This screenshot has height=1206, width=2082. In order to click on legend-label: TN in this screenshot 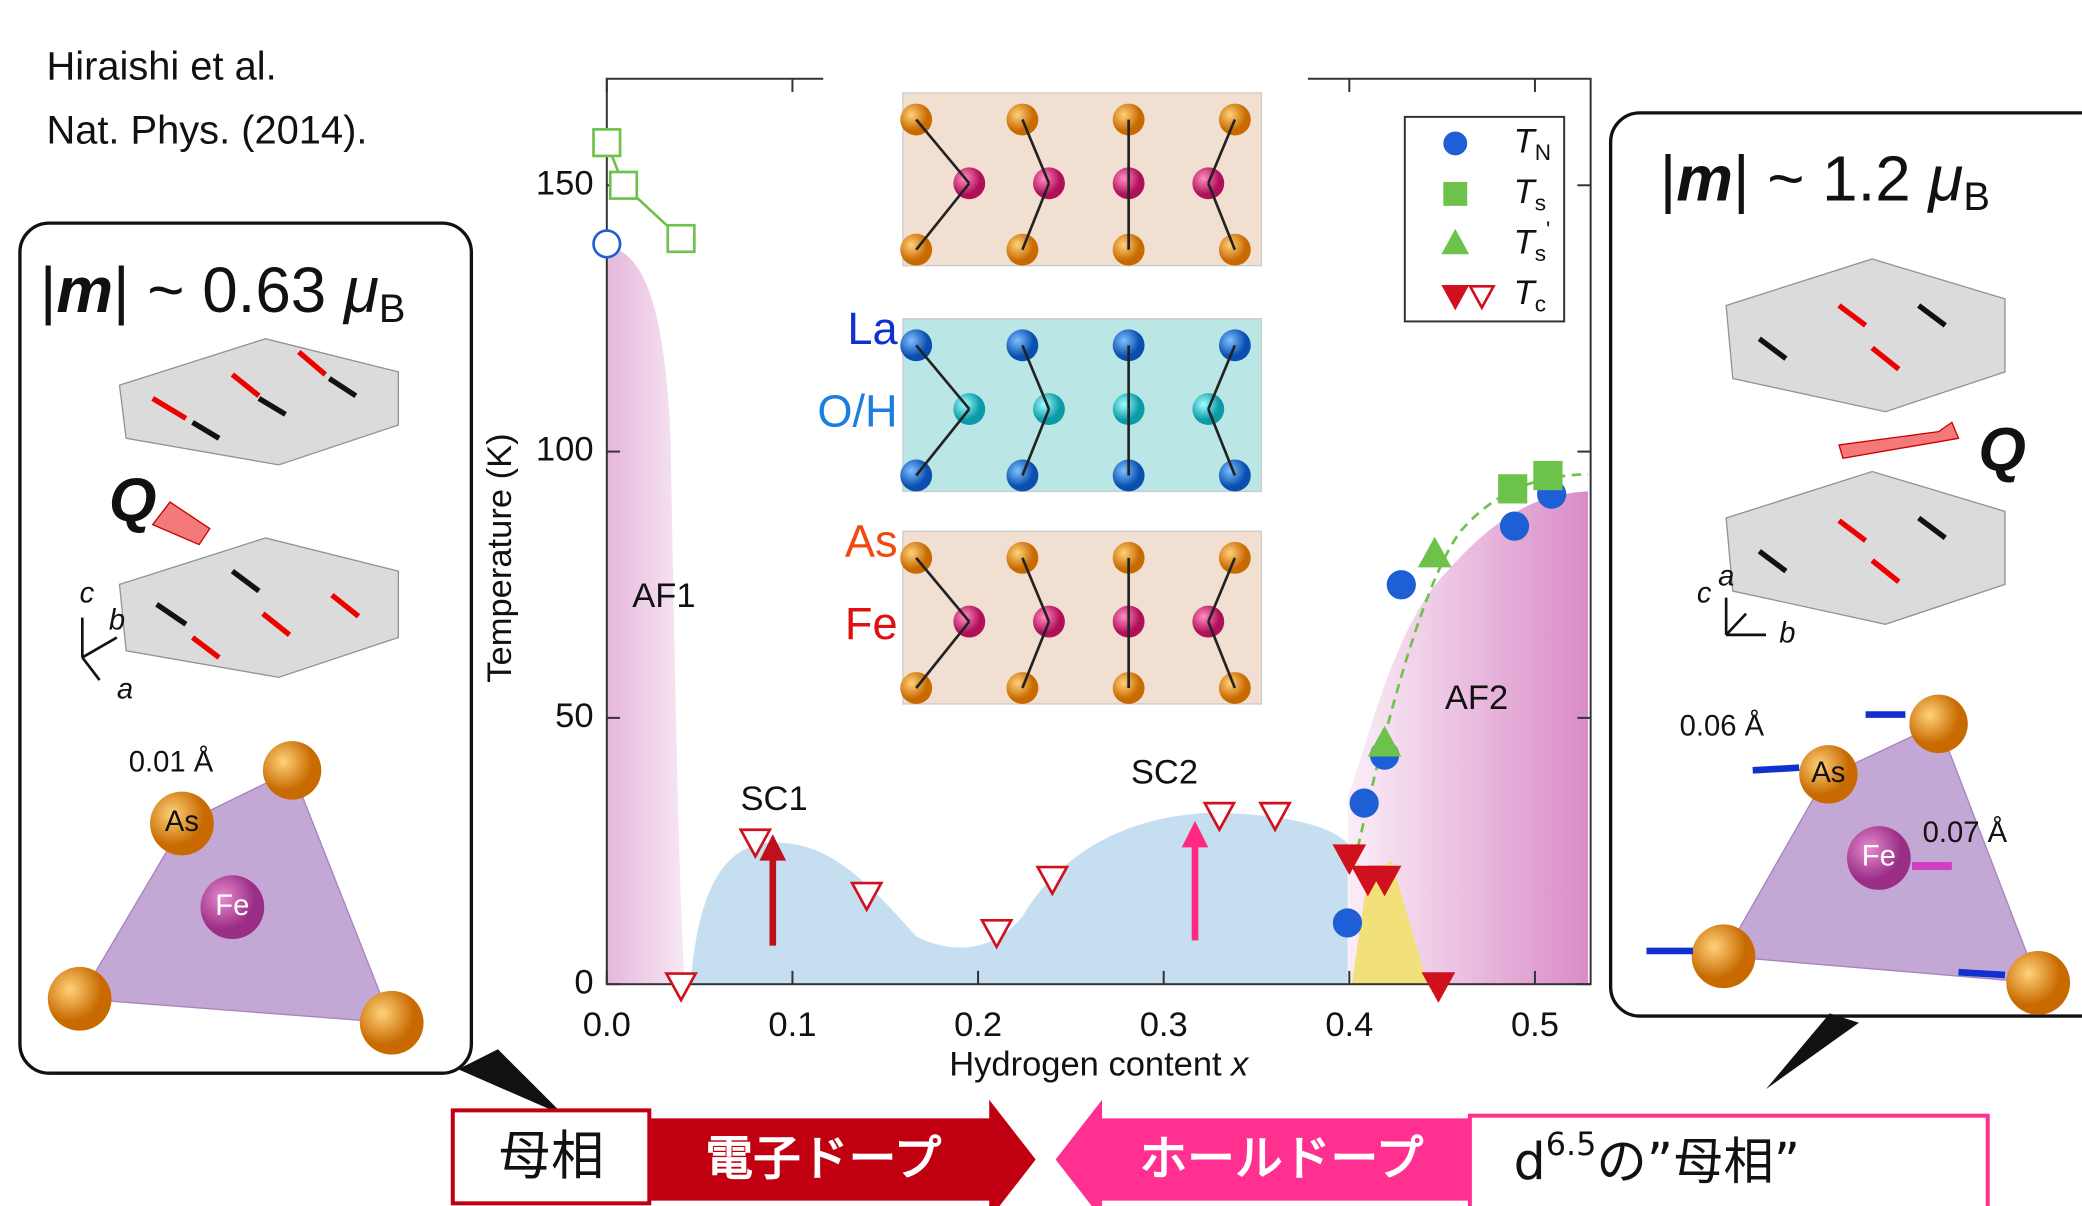, I will do `click(1532, 144)`.